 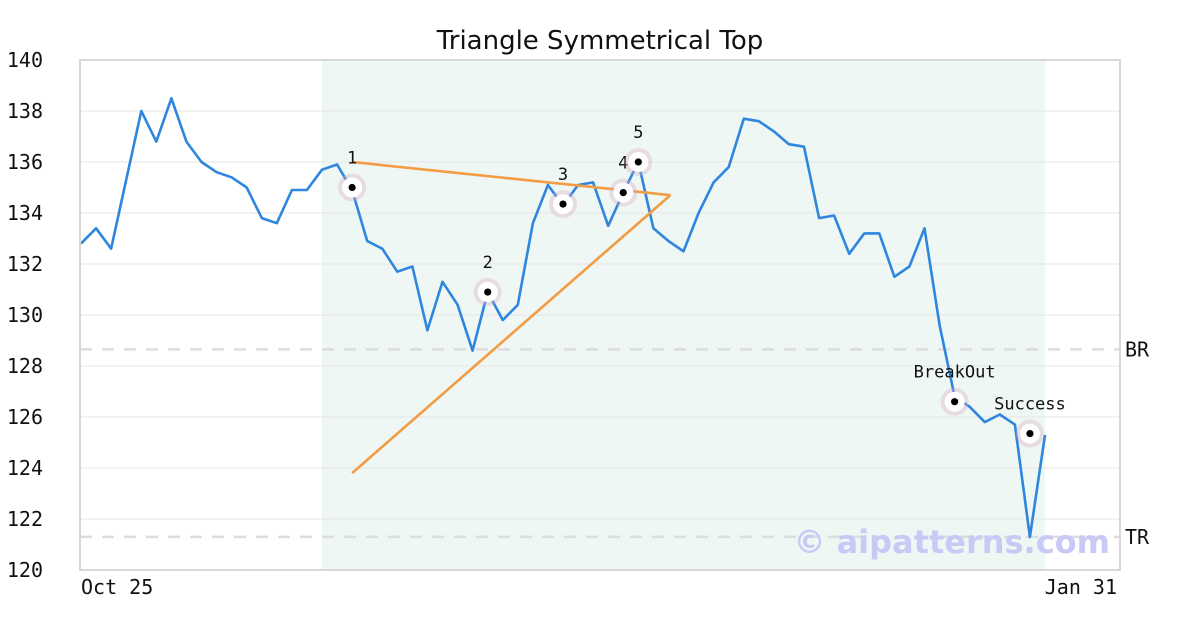 I want to click on y-tick-label: 138, so click(x=25, y=111).